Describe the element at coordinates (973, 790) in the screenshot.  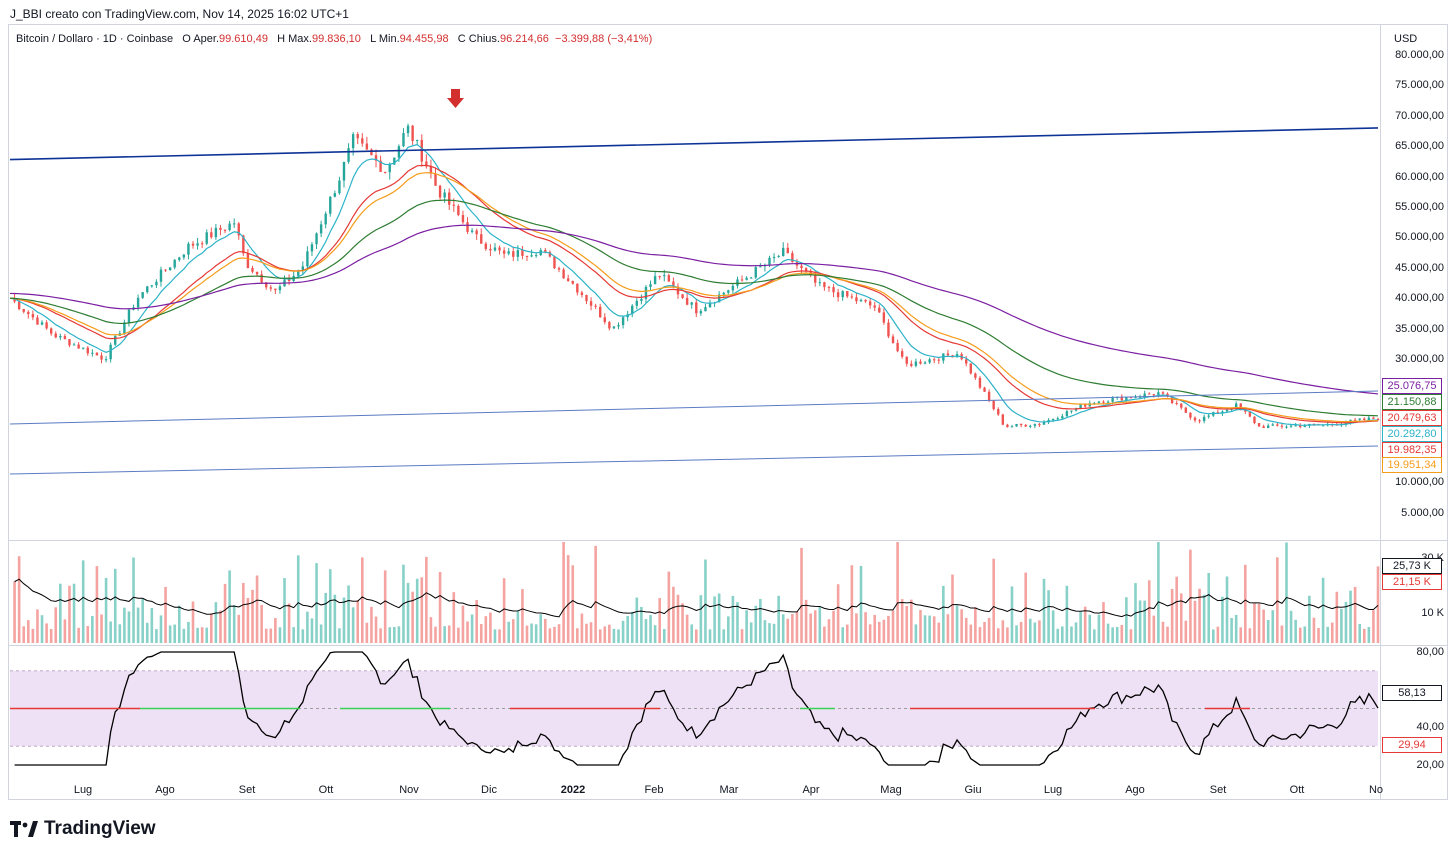
I see `time-axis-label: Giu` at that location.